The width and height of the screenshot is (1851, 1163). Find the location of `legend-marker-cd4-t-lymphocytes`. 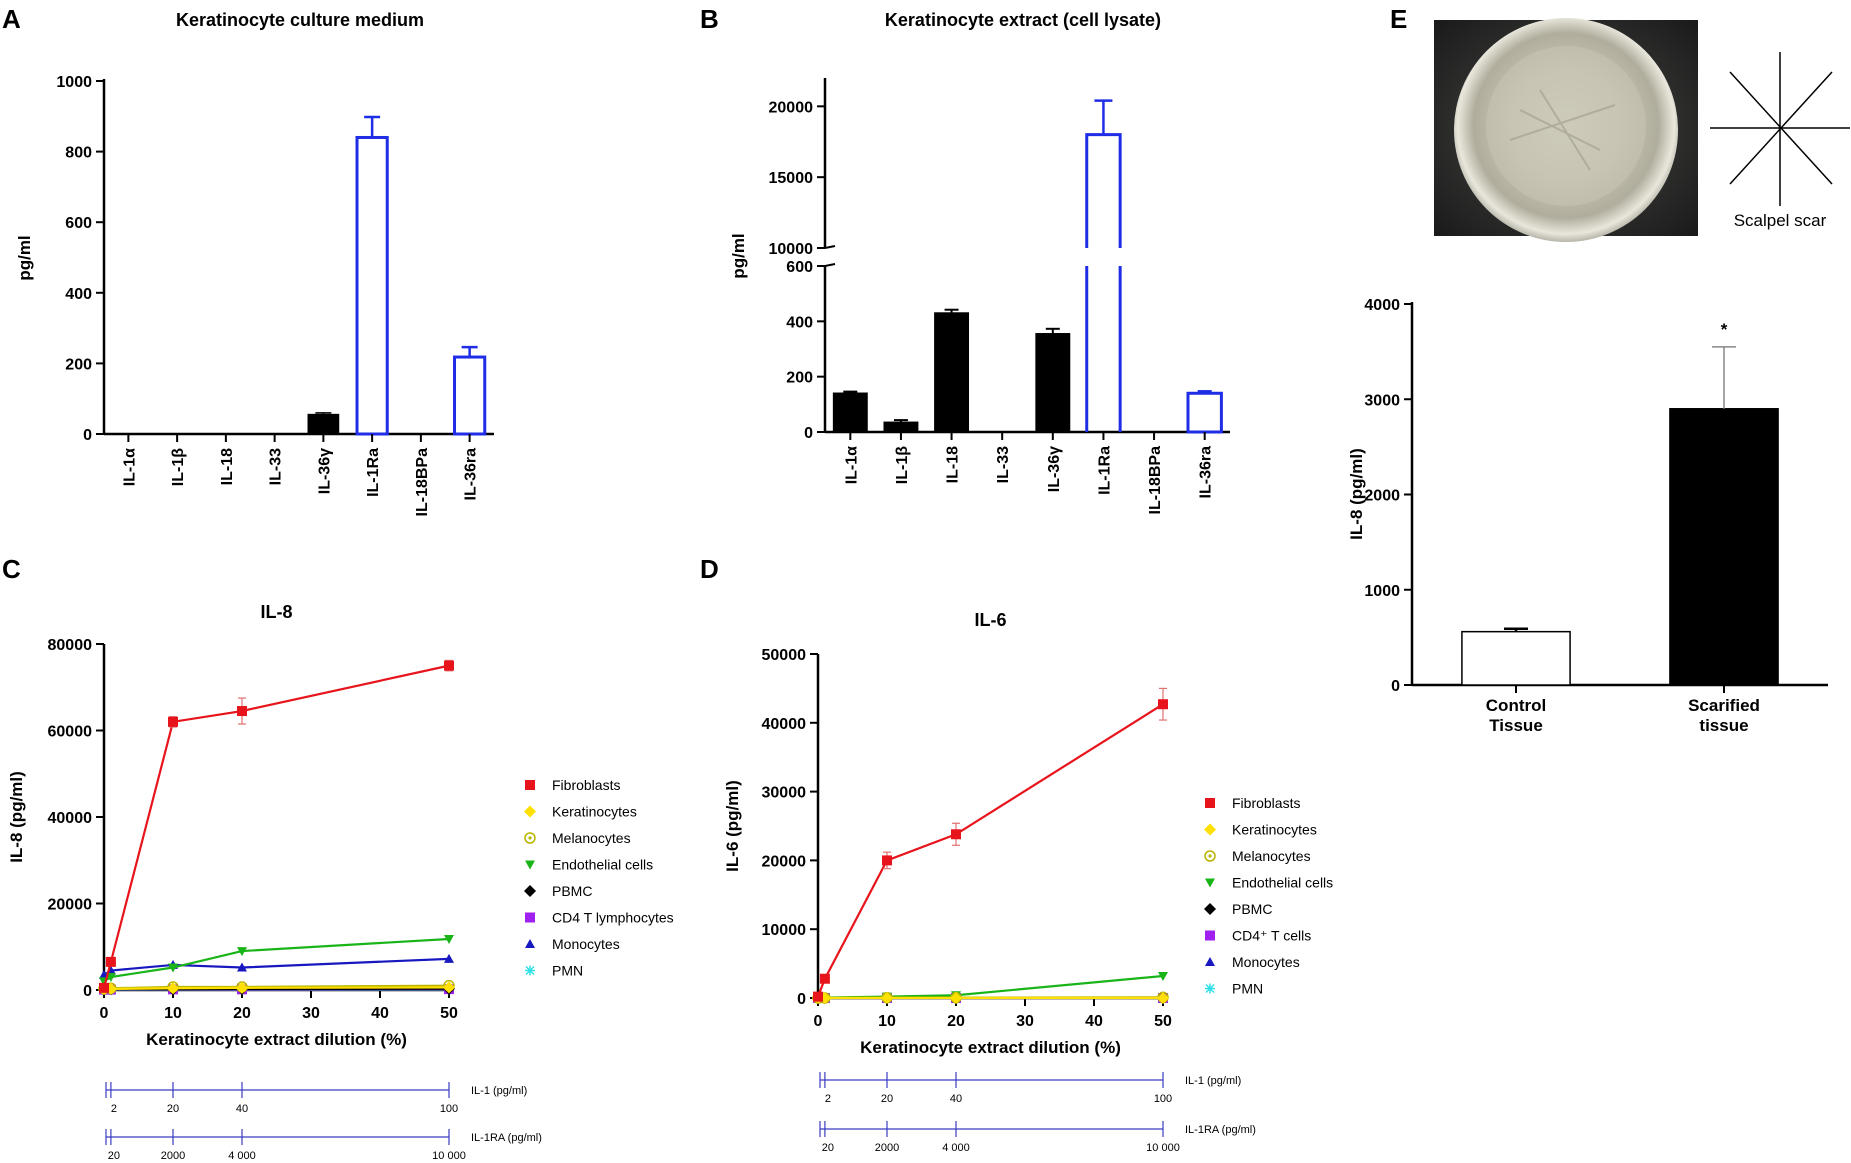

legend-marker-cd4-t-lymphocytes is located at coordinates (530, 917).